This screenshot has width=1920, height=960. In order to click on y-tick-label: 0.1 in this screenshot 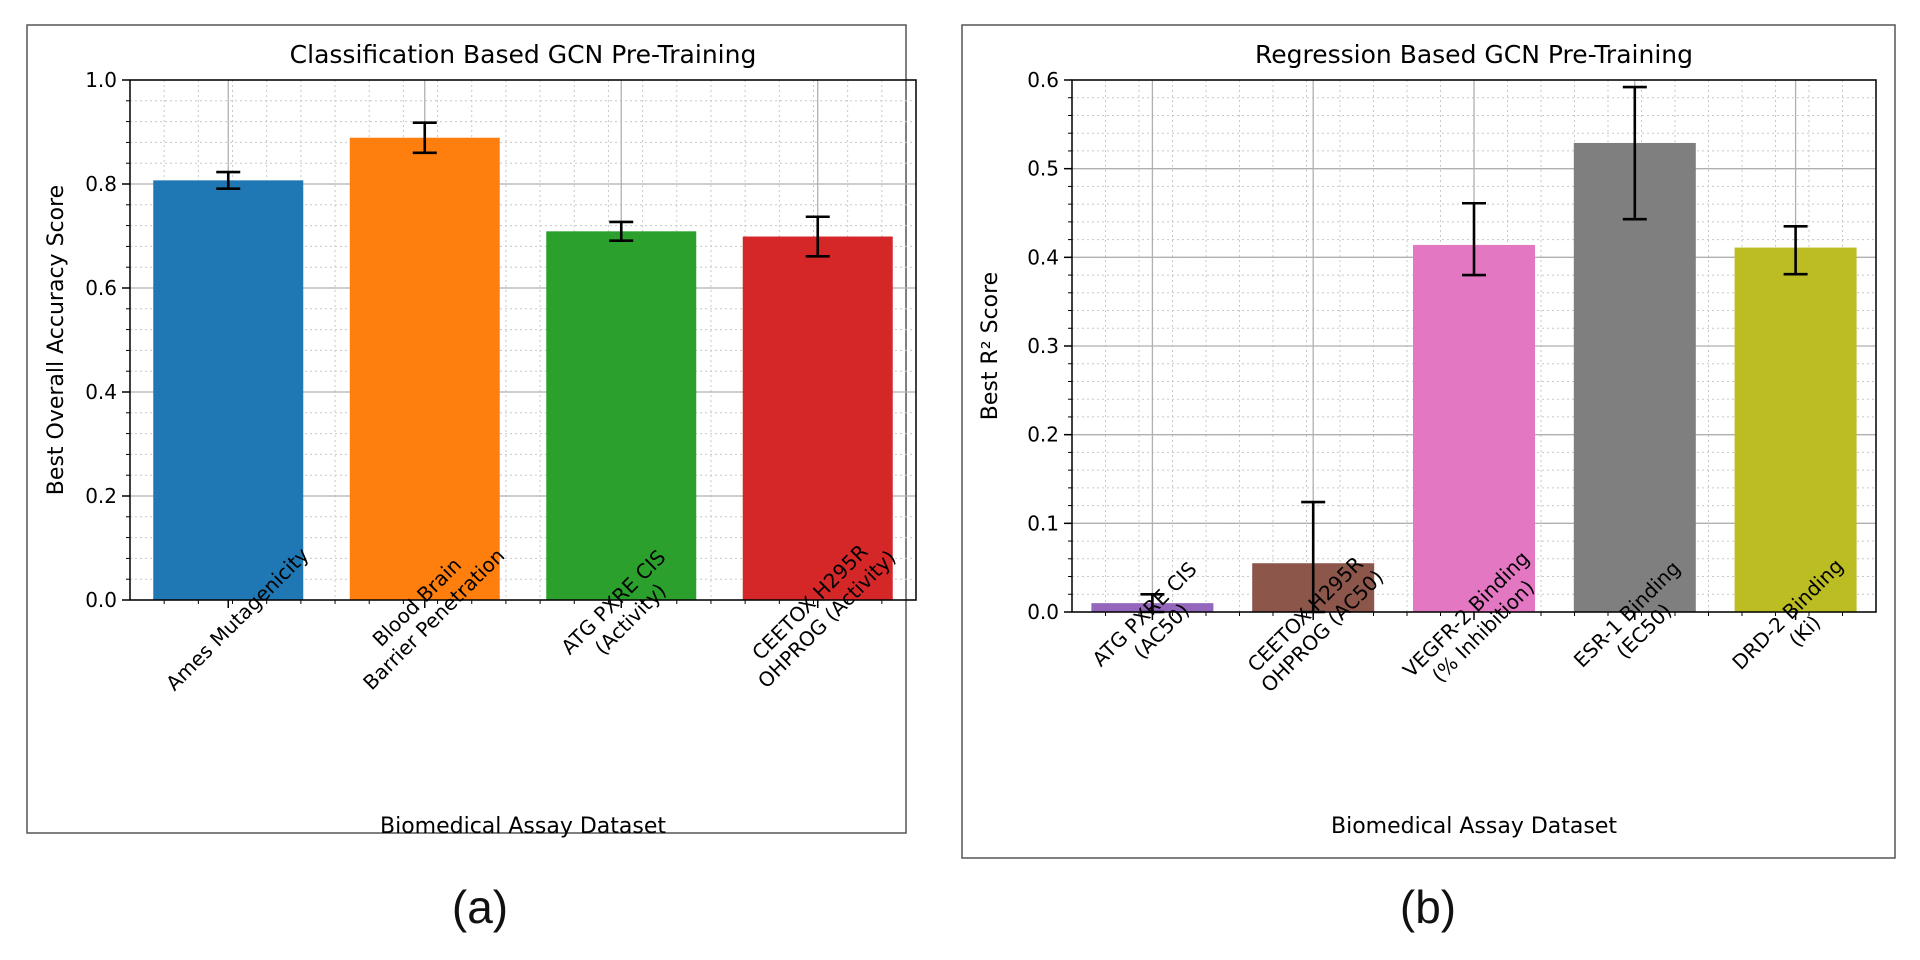, I will do `click(1043, 523)`.